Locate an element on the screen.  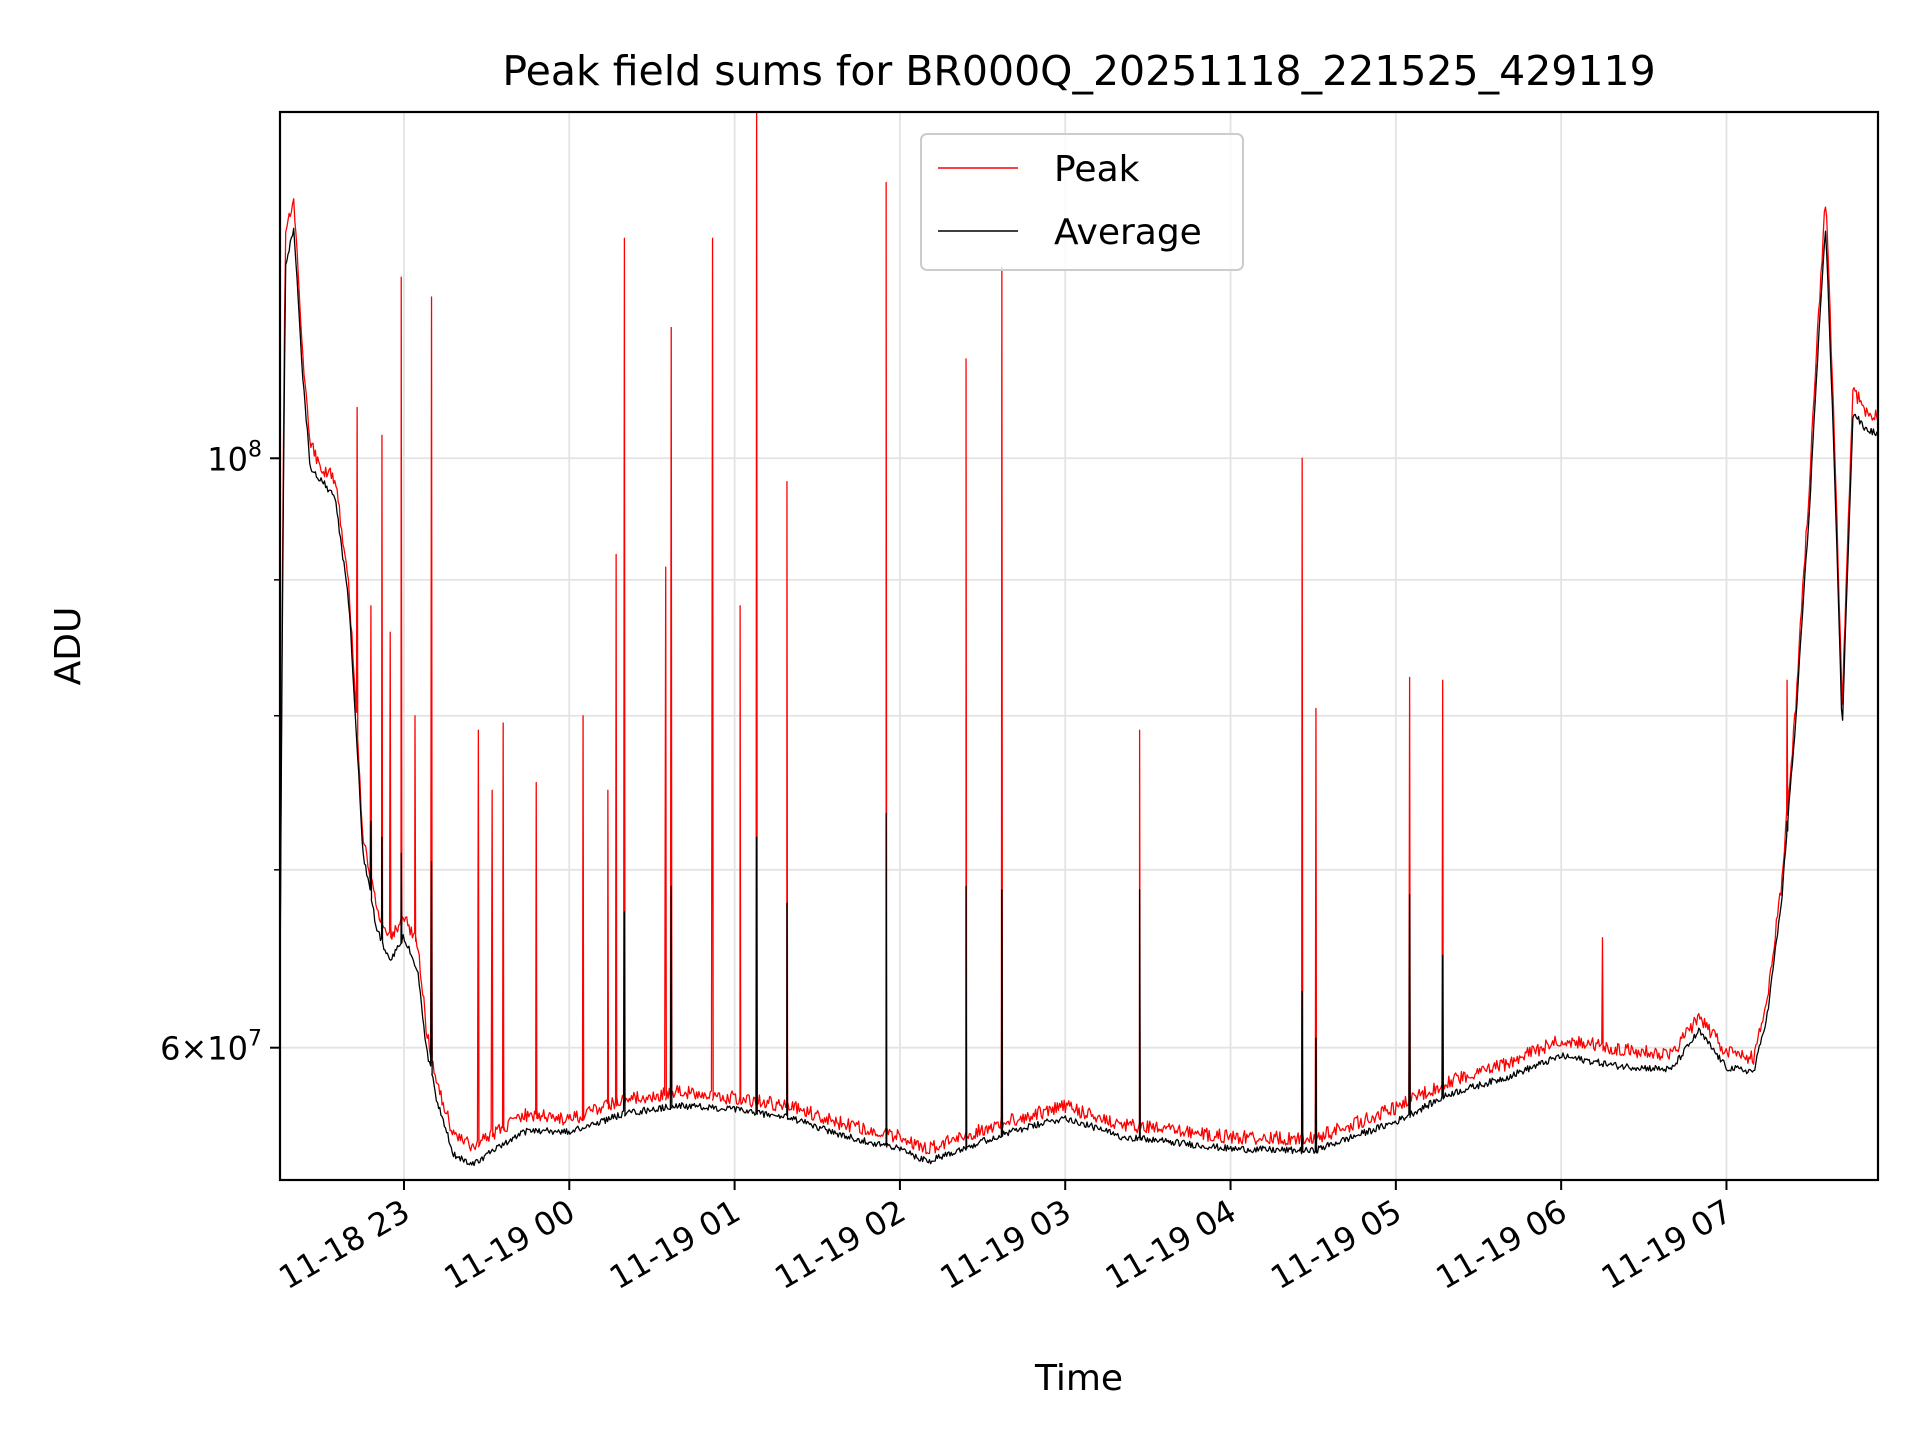
y-tick-label: 108 is located at coordinates (234, 457).